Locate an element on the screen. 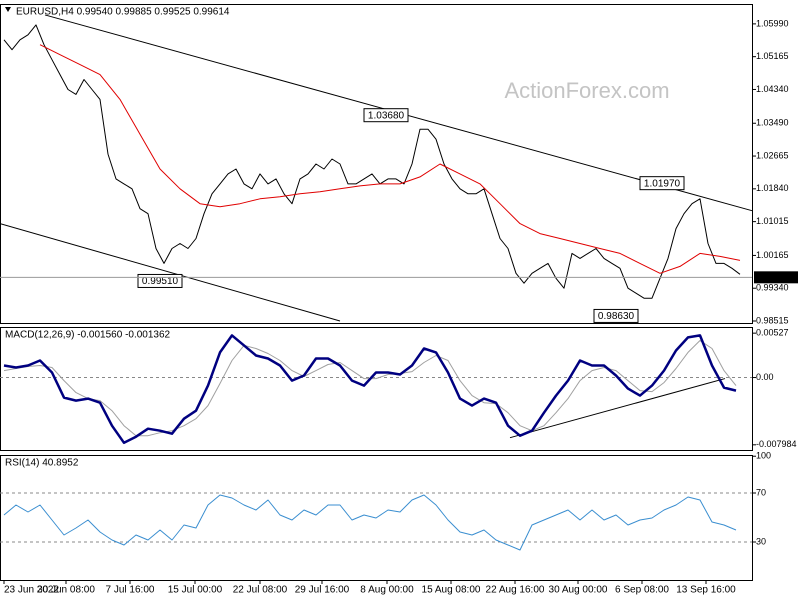  x-tick-label: 8 Aug 00:00 is located at coordinates (387, 590).